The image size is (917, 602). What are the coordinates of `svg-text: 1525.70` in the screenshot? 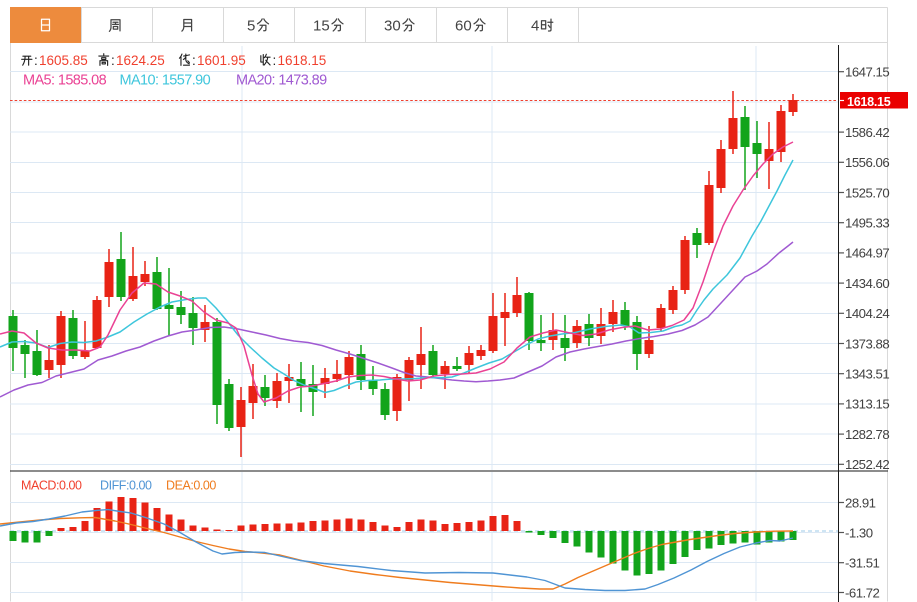 It's located at (867, 192).